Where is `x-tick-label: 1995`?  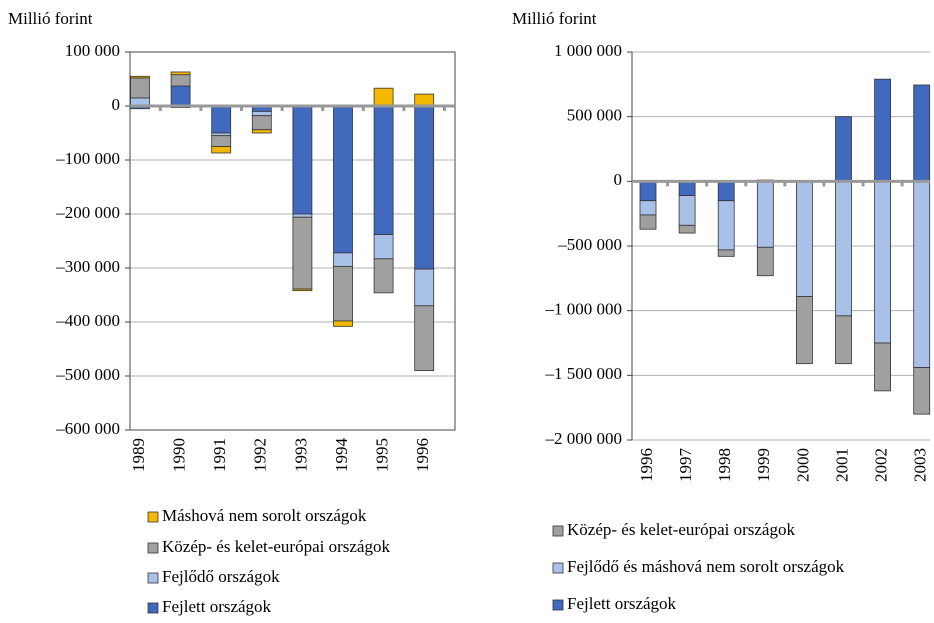
x-tick-label: 1995 is located at coordinates (382, 455).